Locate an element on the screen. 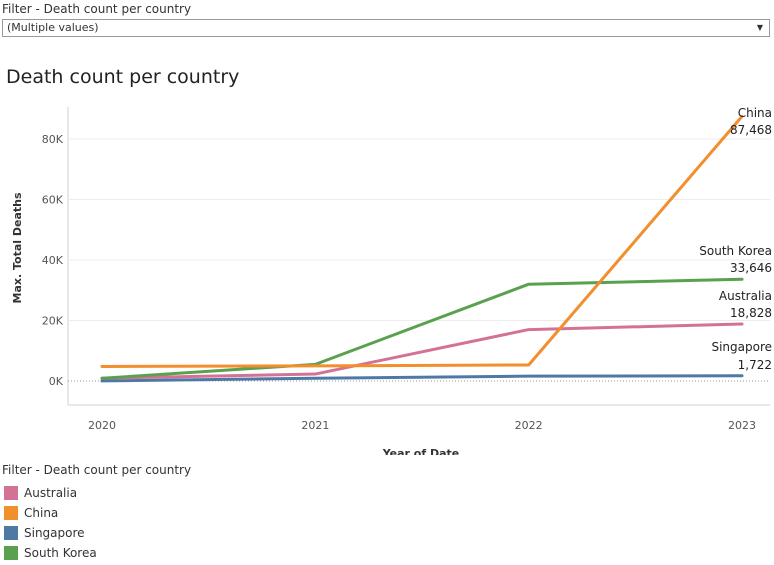 This screenshot has height=565, width=774. legend-item-australia: Australia is located at coordinates (50, 493).